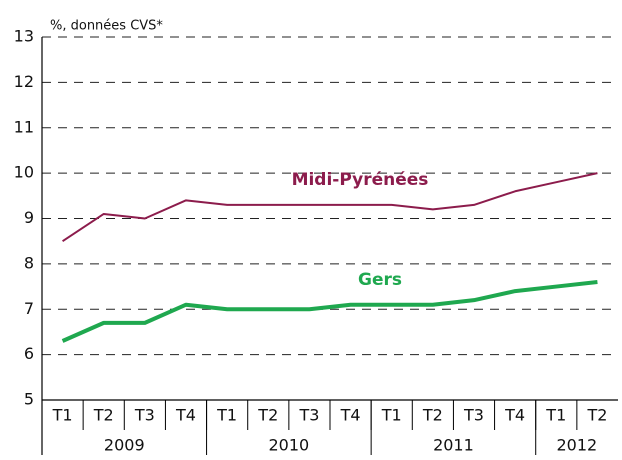 Image resolution: width=622 pixels, height=460 pixels. What do you see at coordinates (288, 445) in the screenshot?
I see `year-label: 2010` at bounding box center [288, 445].